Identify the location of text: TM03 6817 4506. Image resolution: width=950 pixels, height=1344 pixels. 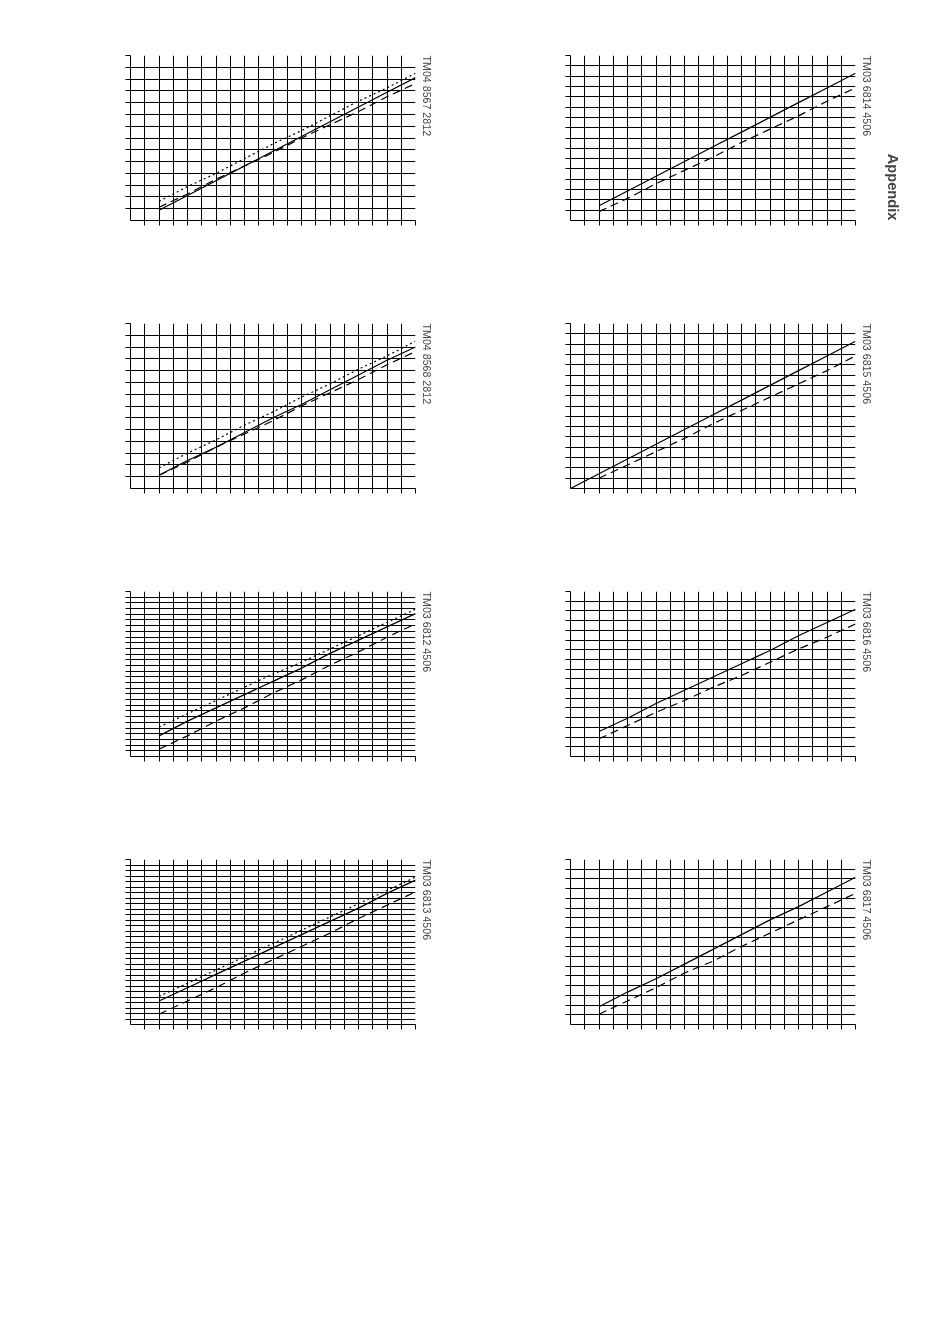
(866, 900).